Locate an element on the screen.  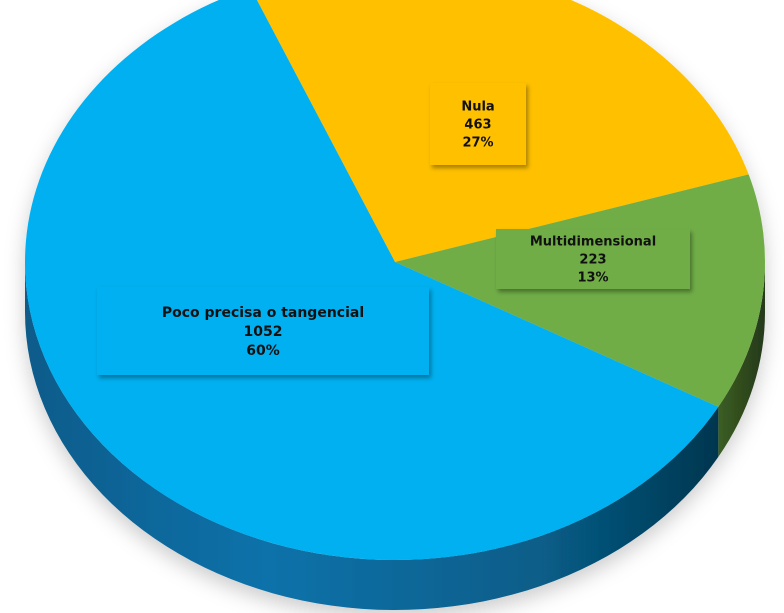
data-label-name: Poco precisa o tangencial is located at coordinates (263, 313).